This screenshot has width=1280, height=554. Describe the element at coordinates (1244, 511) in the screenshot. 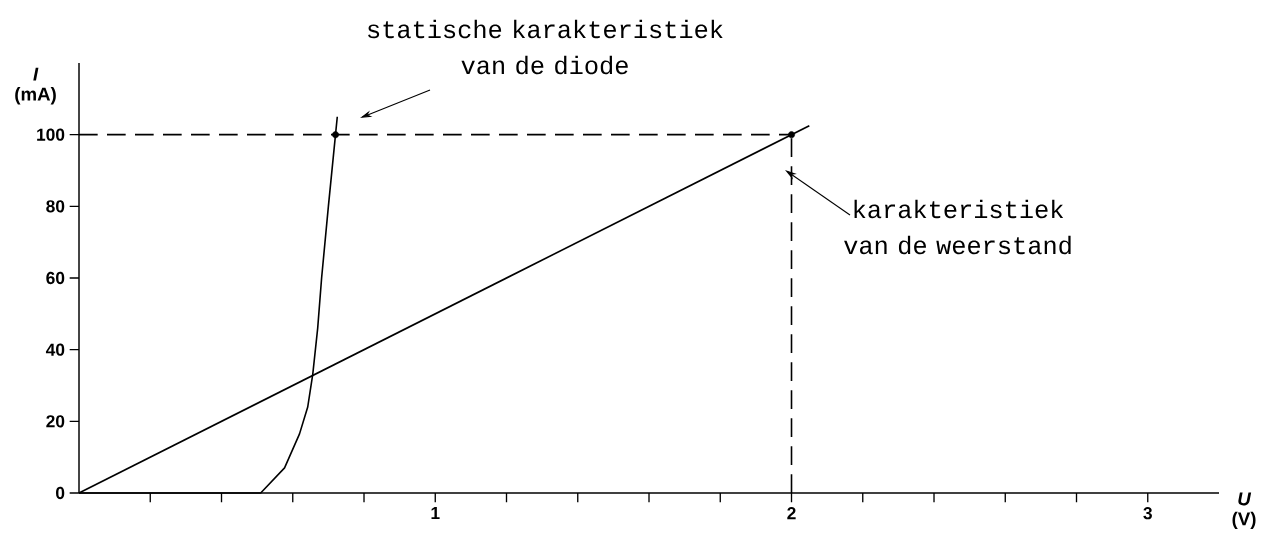

I see `x-axis-title: U (V)` at that location.